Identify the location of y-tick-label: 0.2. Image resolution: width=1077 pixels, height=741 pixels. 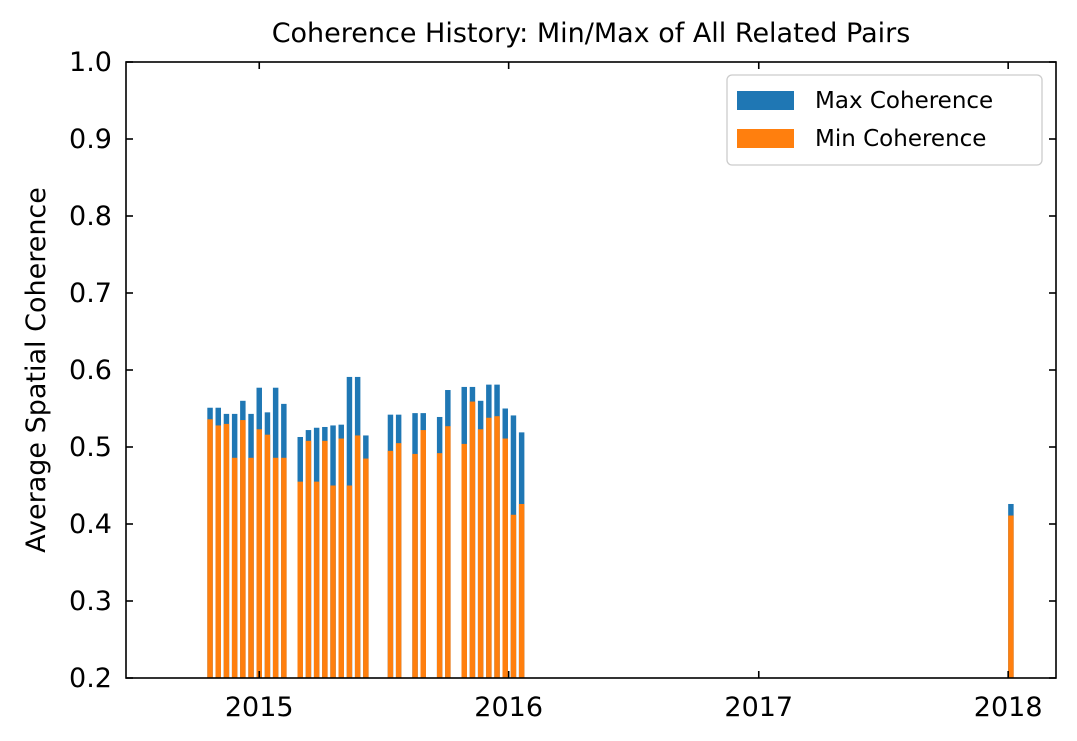
(90, 678).